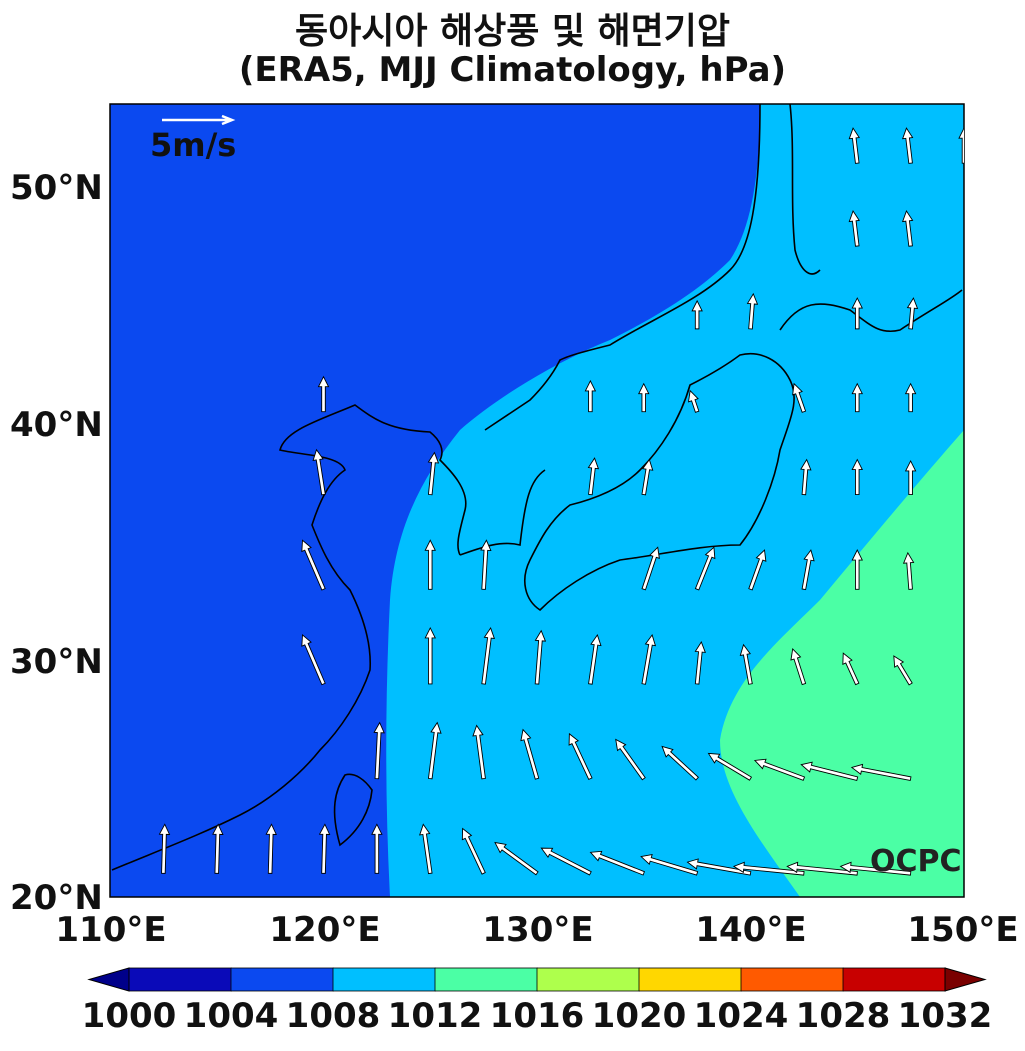  Describe the element at coordinates (945, 1016) in the screenshot. I see `colorbar-tick-1032: 1032` at that location.